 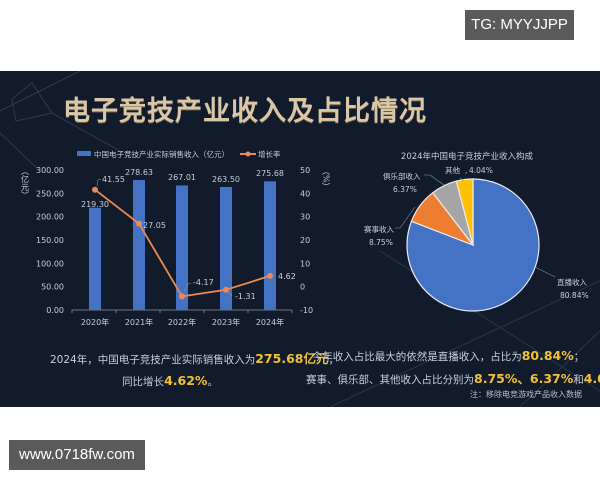 What do you see at coordinates (77, 455) in the screenshot?
I see `watermark-bottom: www.0718fw.com` at bounding box center [77, 455].